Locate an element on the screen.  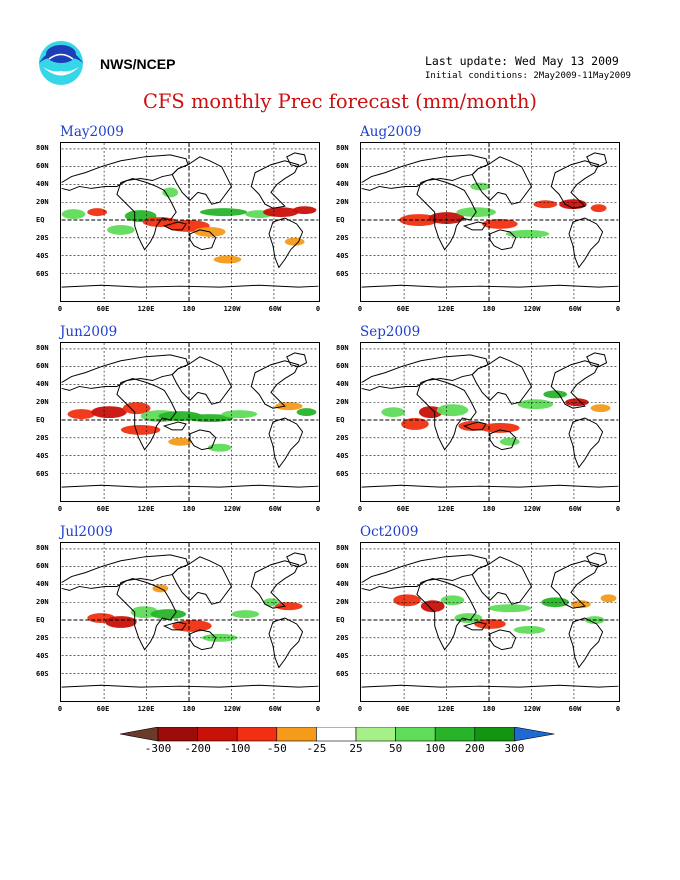
lat-tick-label: 20N is located at coordinates (42, 402).